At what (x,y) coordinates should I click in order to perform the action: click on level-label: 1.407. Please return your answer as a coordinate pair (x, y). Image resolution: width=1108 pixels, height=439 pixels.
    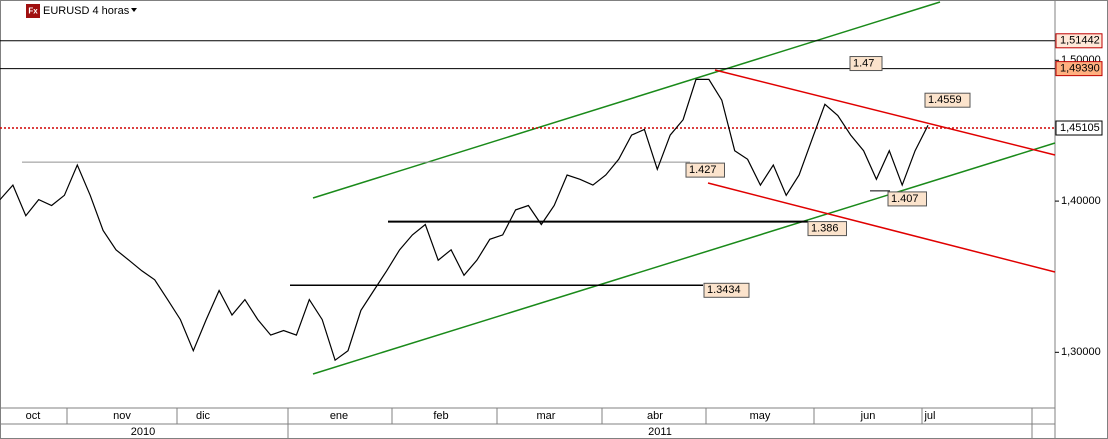
    Looking at the image, I should click on (905, 199).